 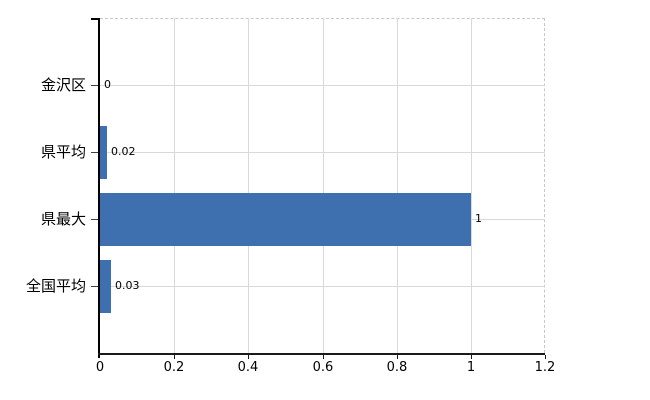 What do you see at coordinates (248, 367) in the screenshot?
I see `x-tick-label: 0.4` at bounding box center [248, 367].